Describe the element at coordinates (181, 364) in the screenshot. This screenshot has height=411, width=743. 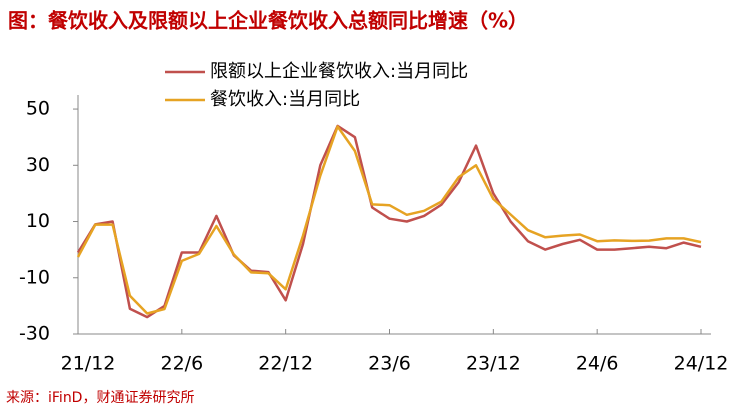
I see `x-tick-label: 22/6` at that location.